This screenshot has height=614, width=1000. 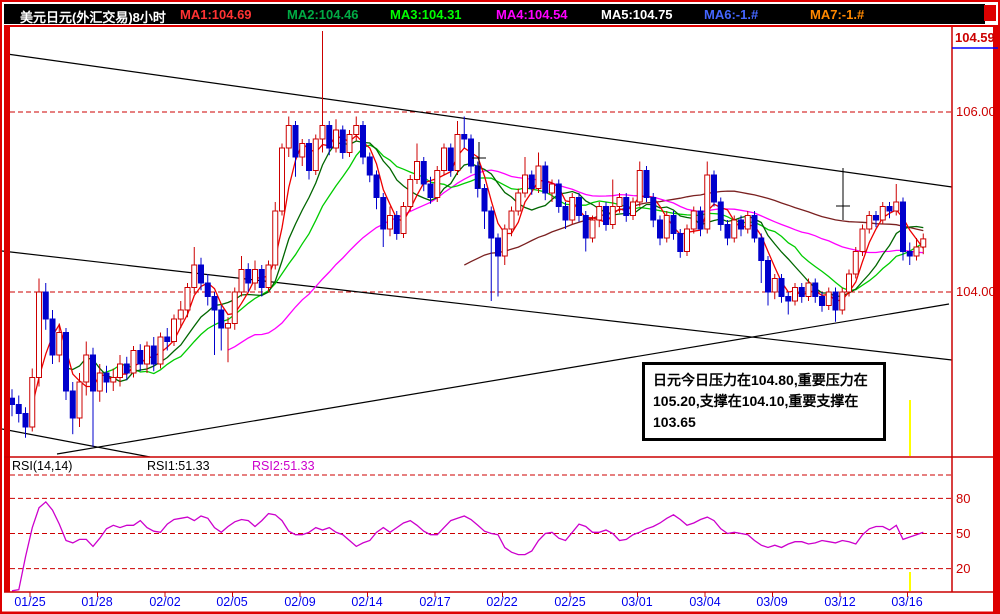 What do you see at coordinates (93, 17) in the screenshot?
I see `chart-title: 美元日元(外汇交易)8小时` at bounding box center [93, 17].